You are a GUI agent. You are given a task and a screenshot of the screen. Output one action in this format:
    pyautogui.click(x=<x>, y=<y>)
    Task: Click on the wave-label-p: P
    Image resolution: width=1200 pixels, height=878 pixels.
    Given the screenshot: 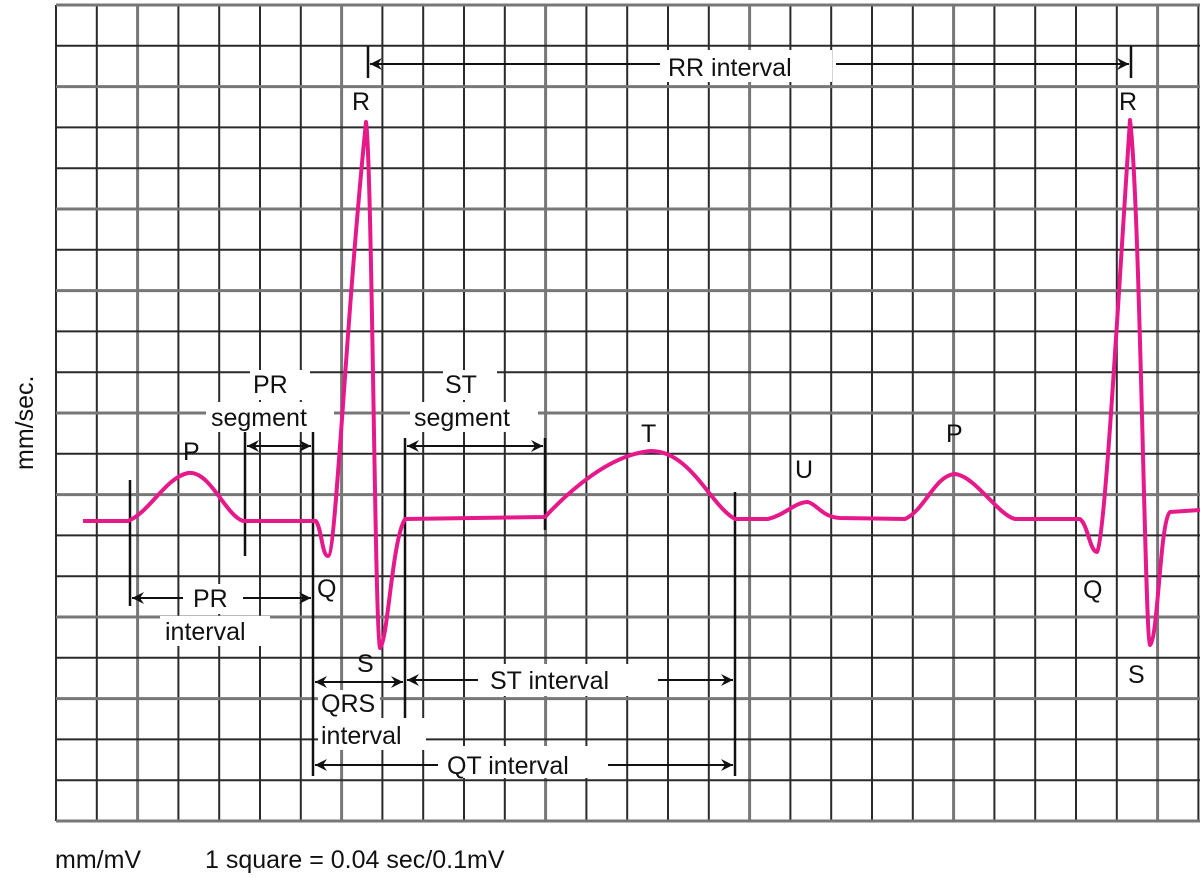 What is the action you would take?
    pyautogui.click(x=191, y=452)
    